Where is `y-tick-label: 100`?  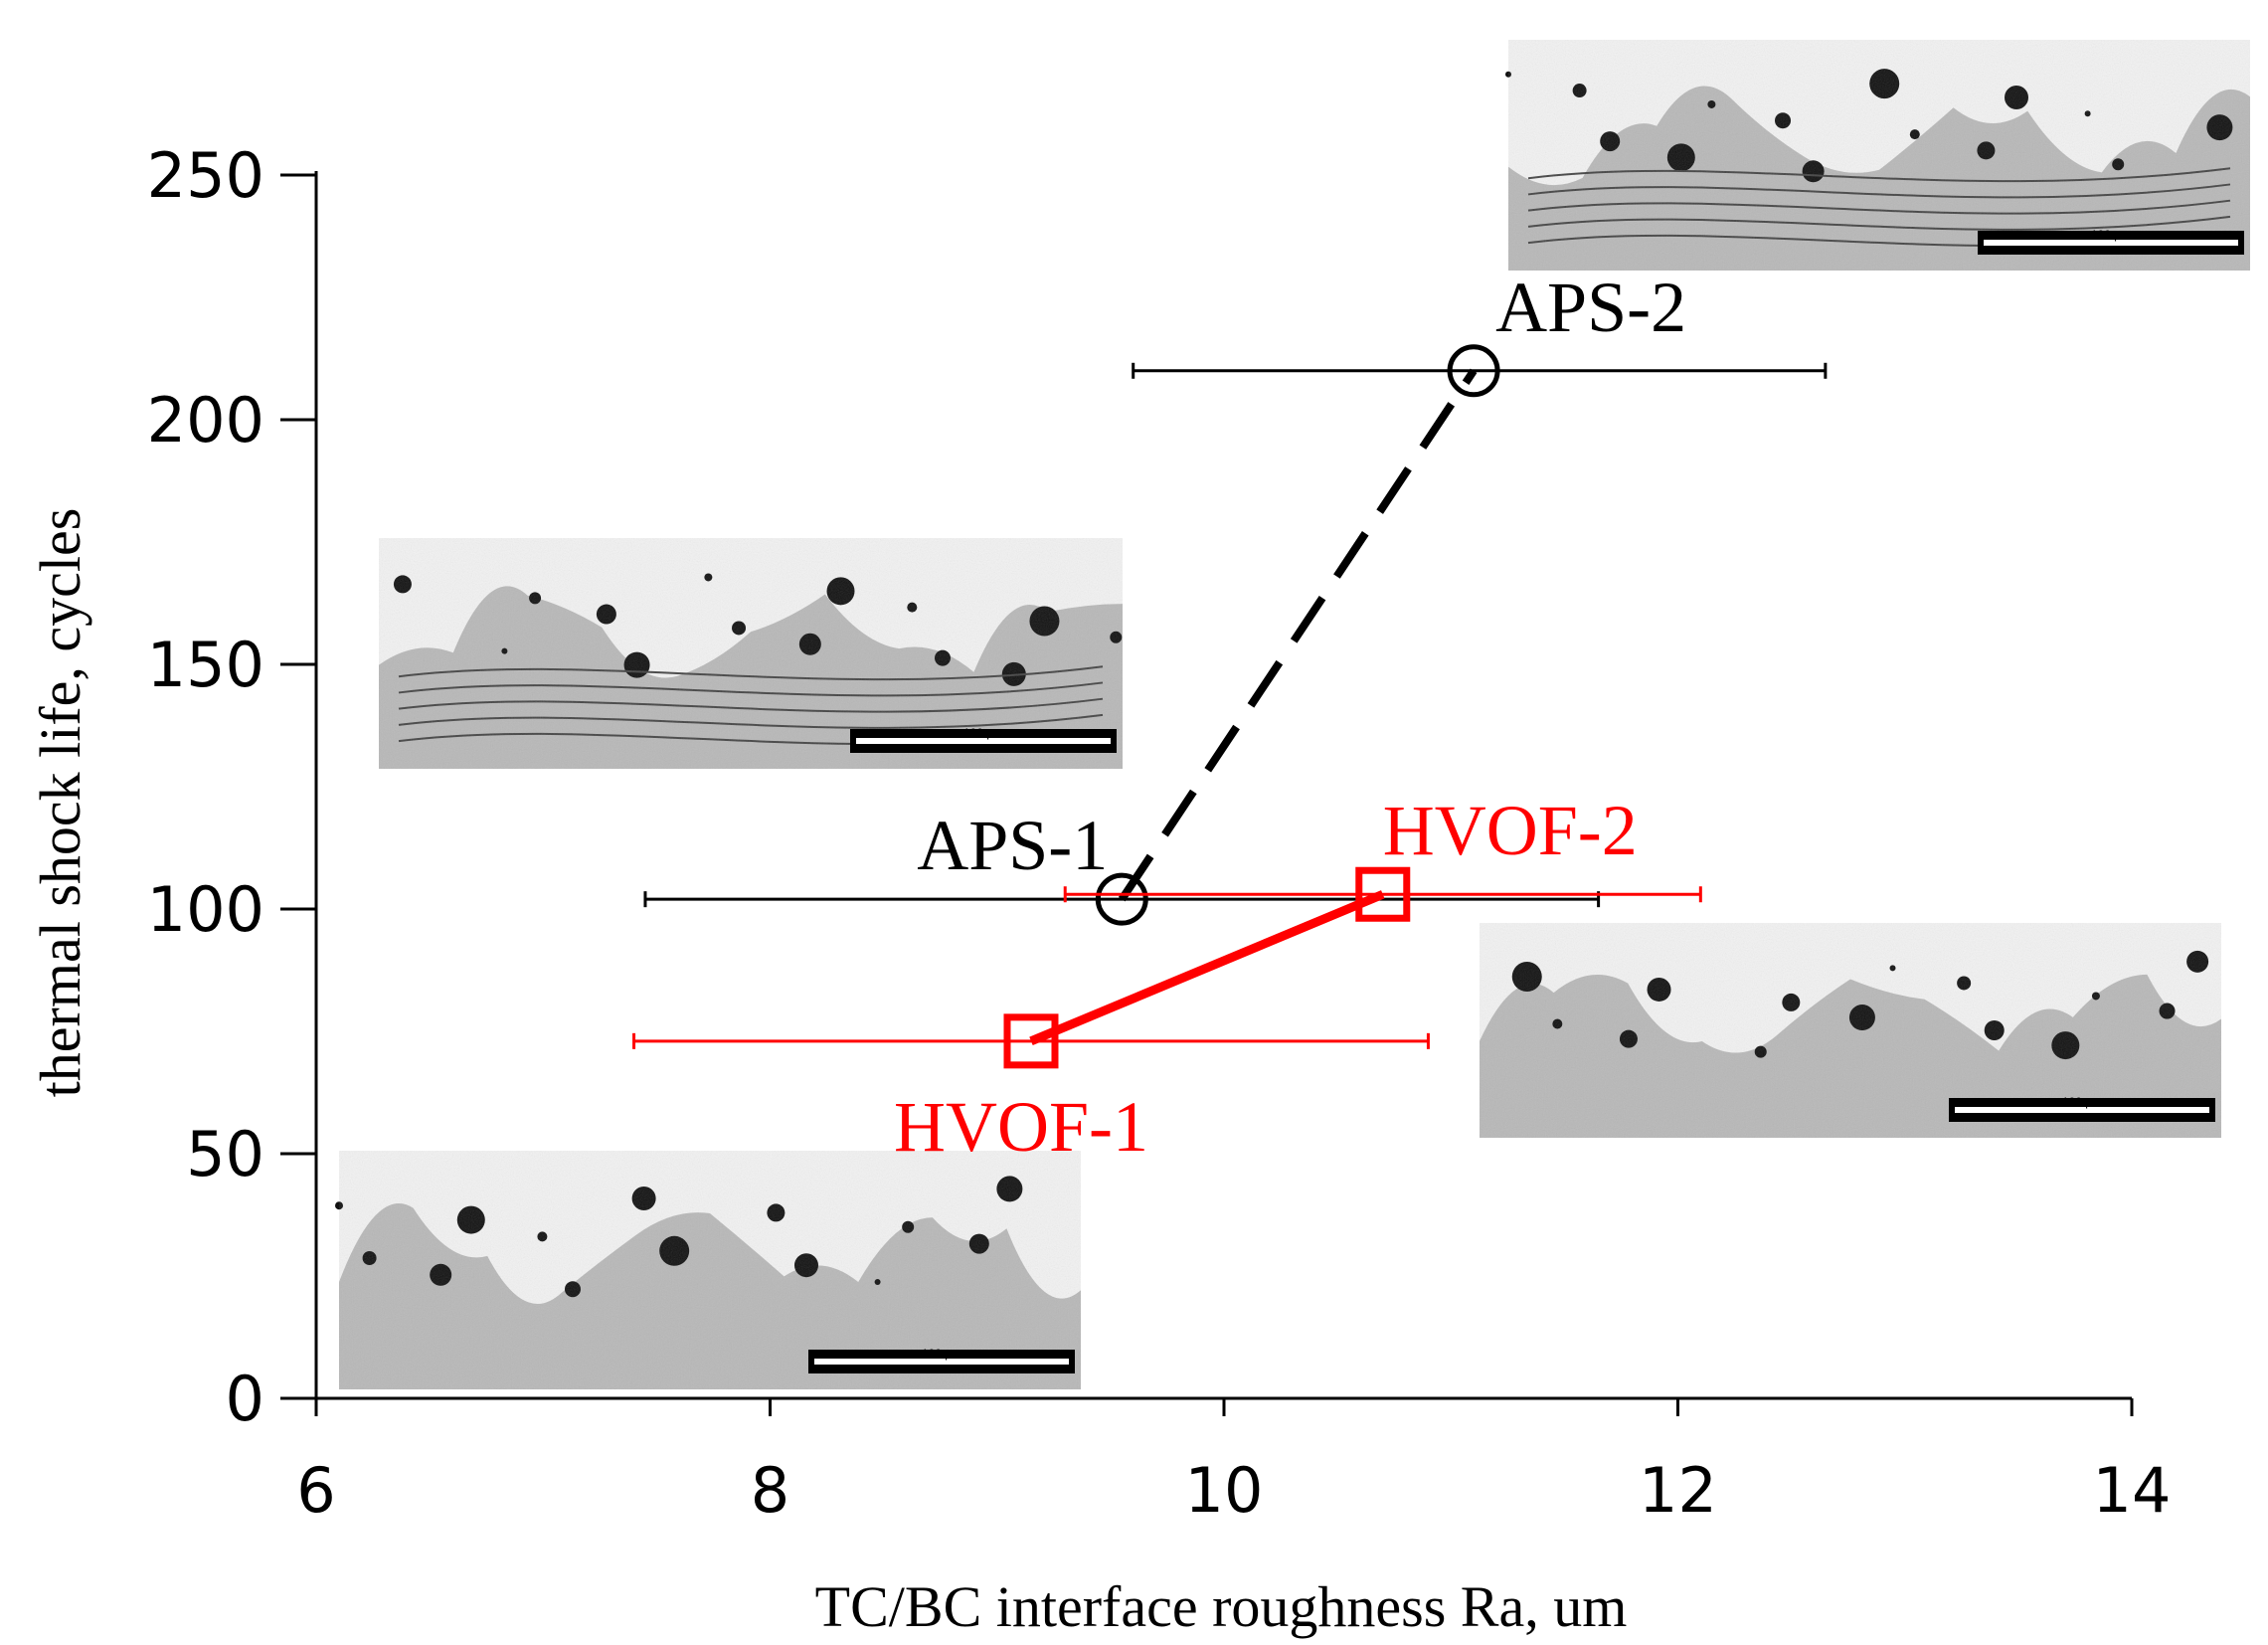
y-tick-label: 100 is located at coordinates (205, 909).